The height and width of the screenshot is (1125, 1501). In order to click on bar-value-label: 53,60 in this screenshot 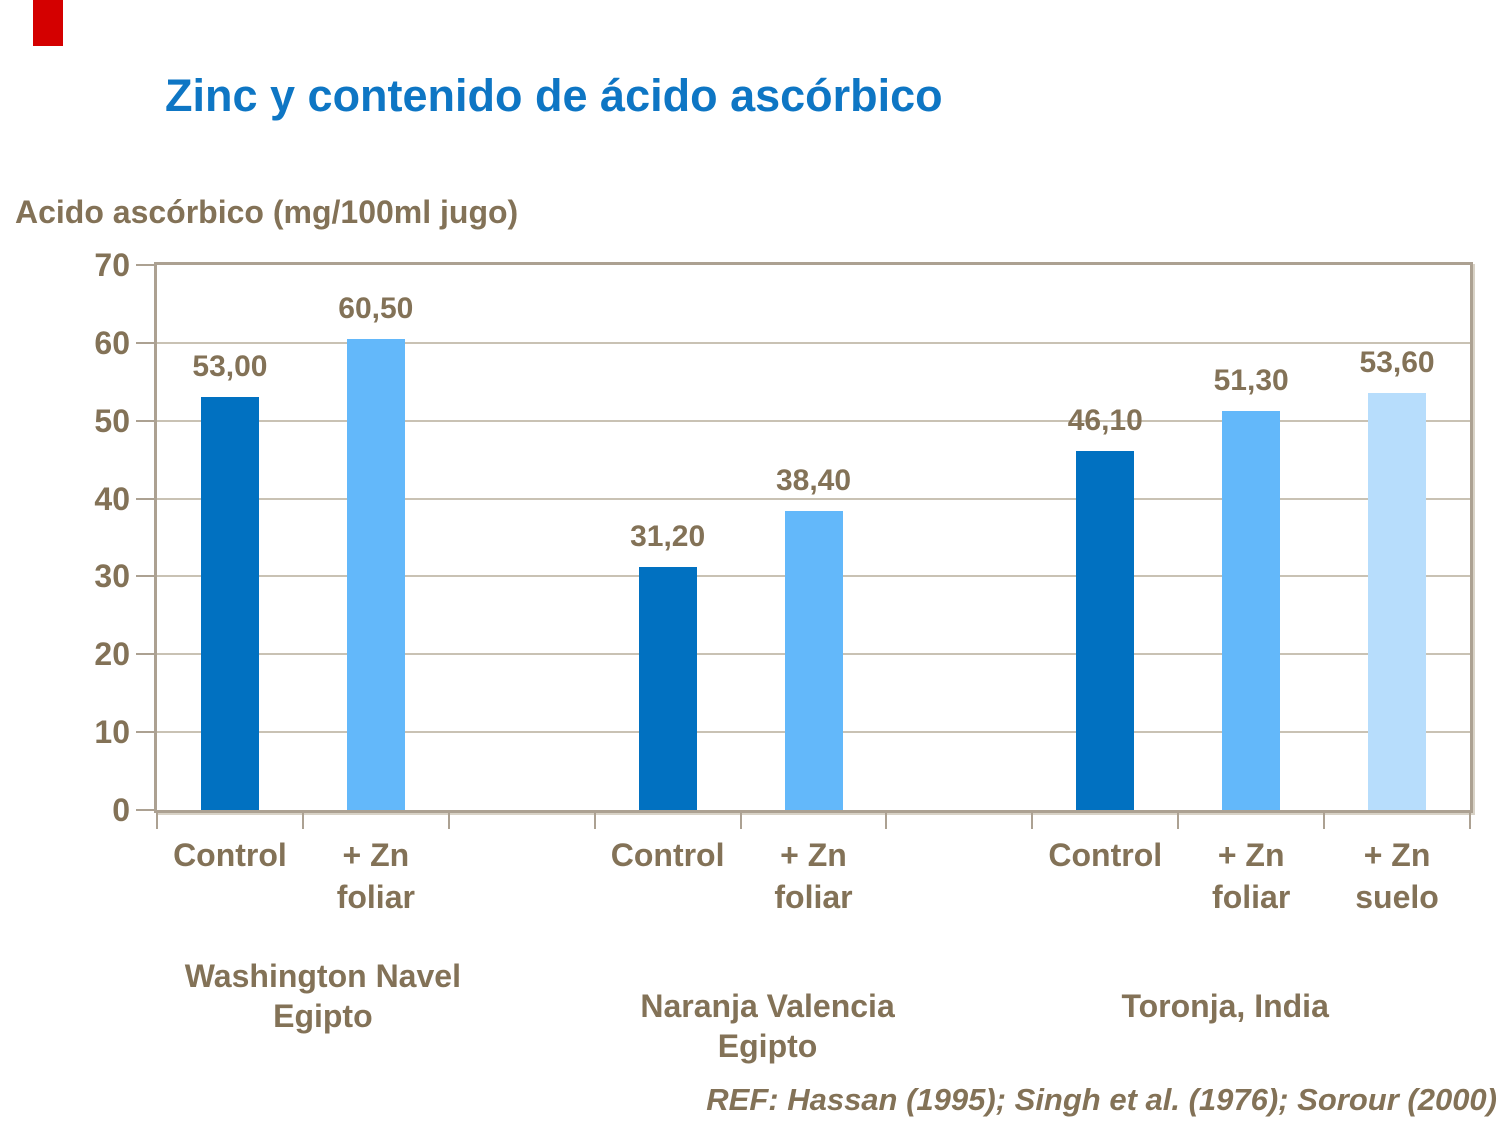, I will do `click(1397, 362)`.